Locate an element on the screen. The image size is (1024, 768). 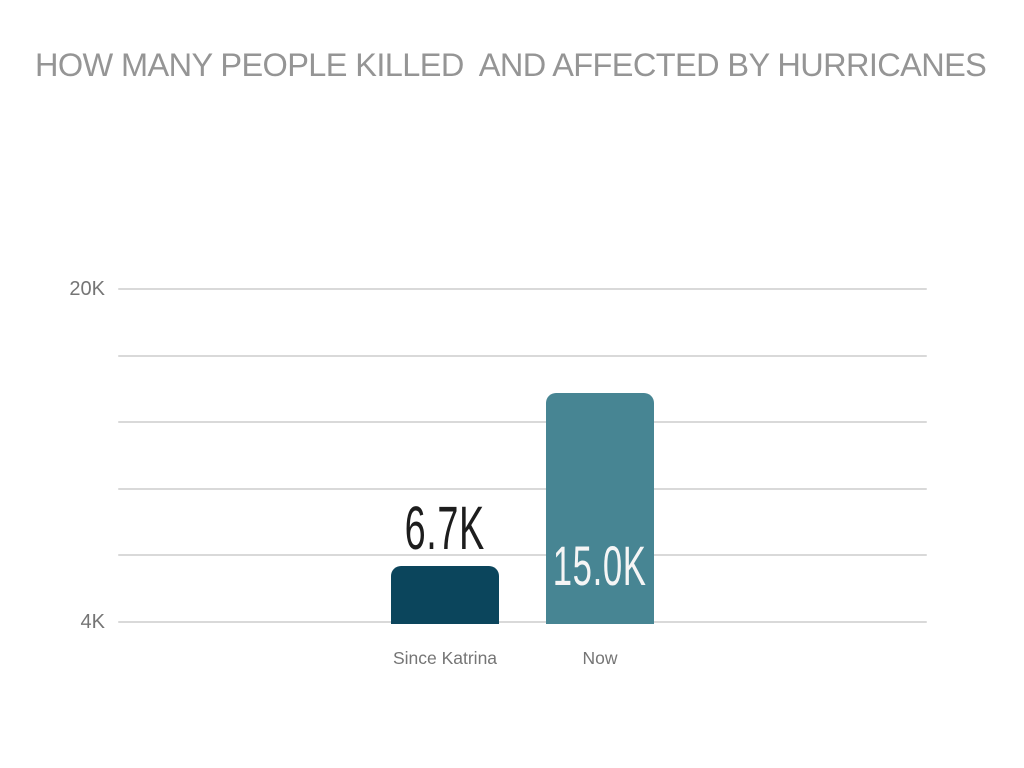
bar-value-text: 15.0K is located at coordinates (600, 565).